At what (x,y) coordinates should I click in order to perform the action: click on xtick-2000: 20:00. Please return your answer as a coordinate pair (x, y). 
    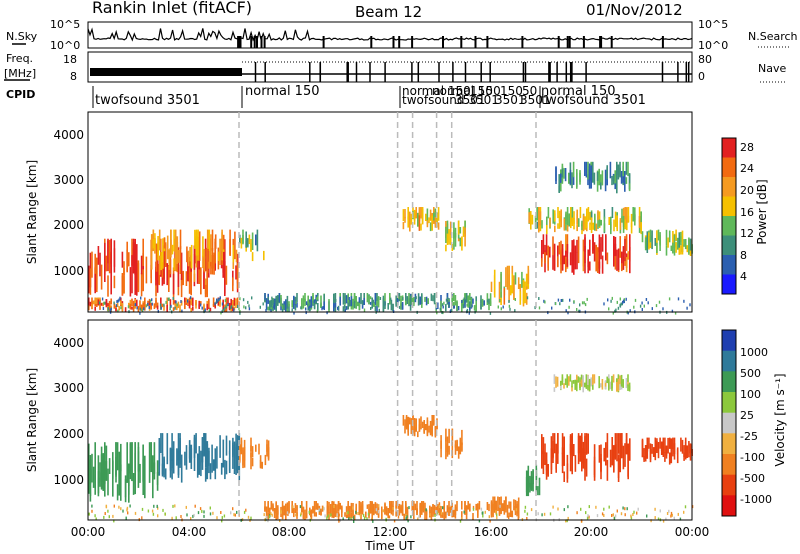
    Looking at the image, I should click on (591, 532).